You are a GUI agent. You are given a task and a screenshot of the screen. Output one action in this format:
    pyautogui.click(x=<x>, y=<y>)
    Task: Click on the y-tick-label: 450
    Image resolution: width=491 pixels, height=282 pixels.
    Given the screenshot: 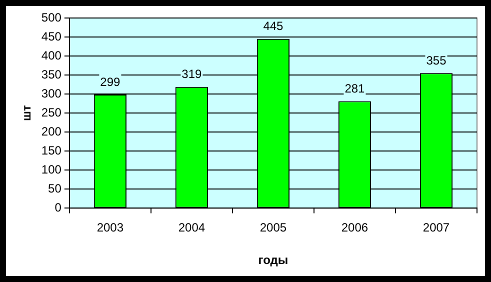 What is the action you would take?
    pyautogui.click(x=51, y=36)
    